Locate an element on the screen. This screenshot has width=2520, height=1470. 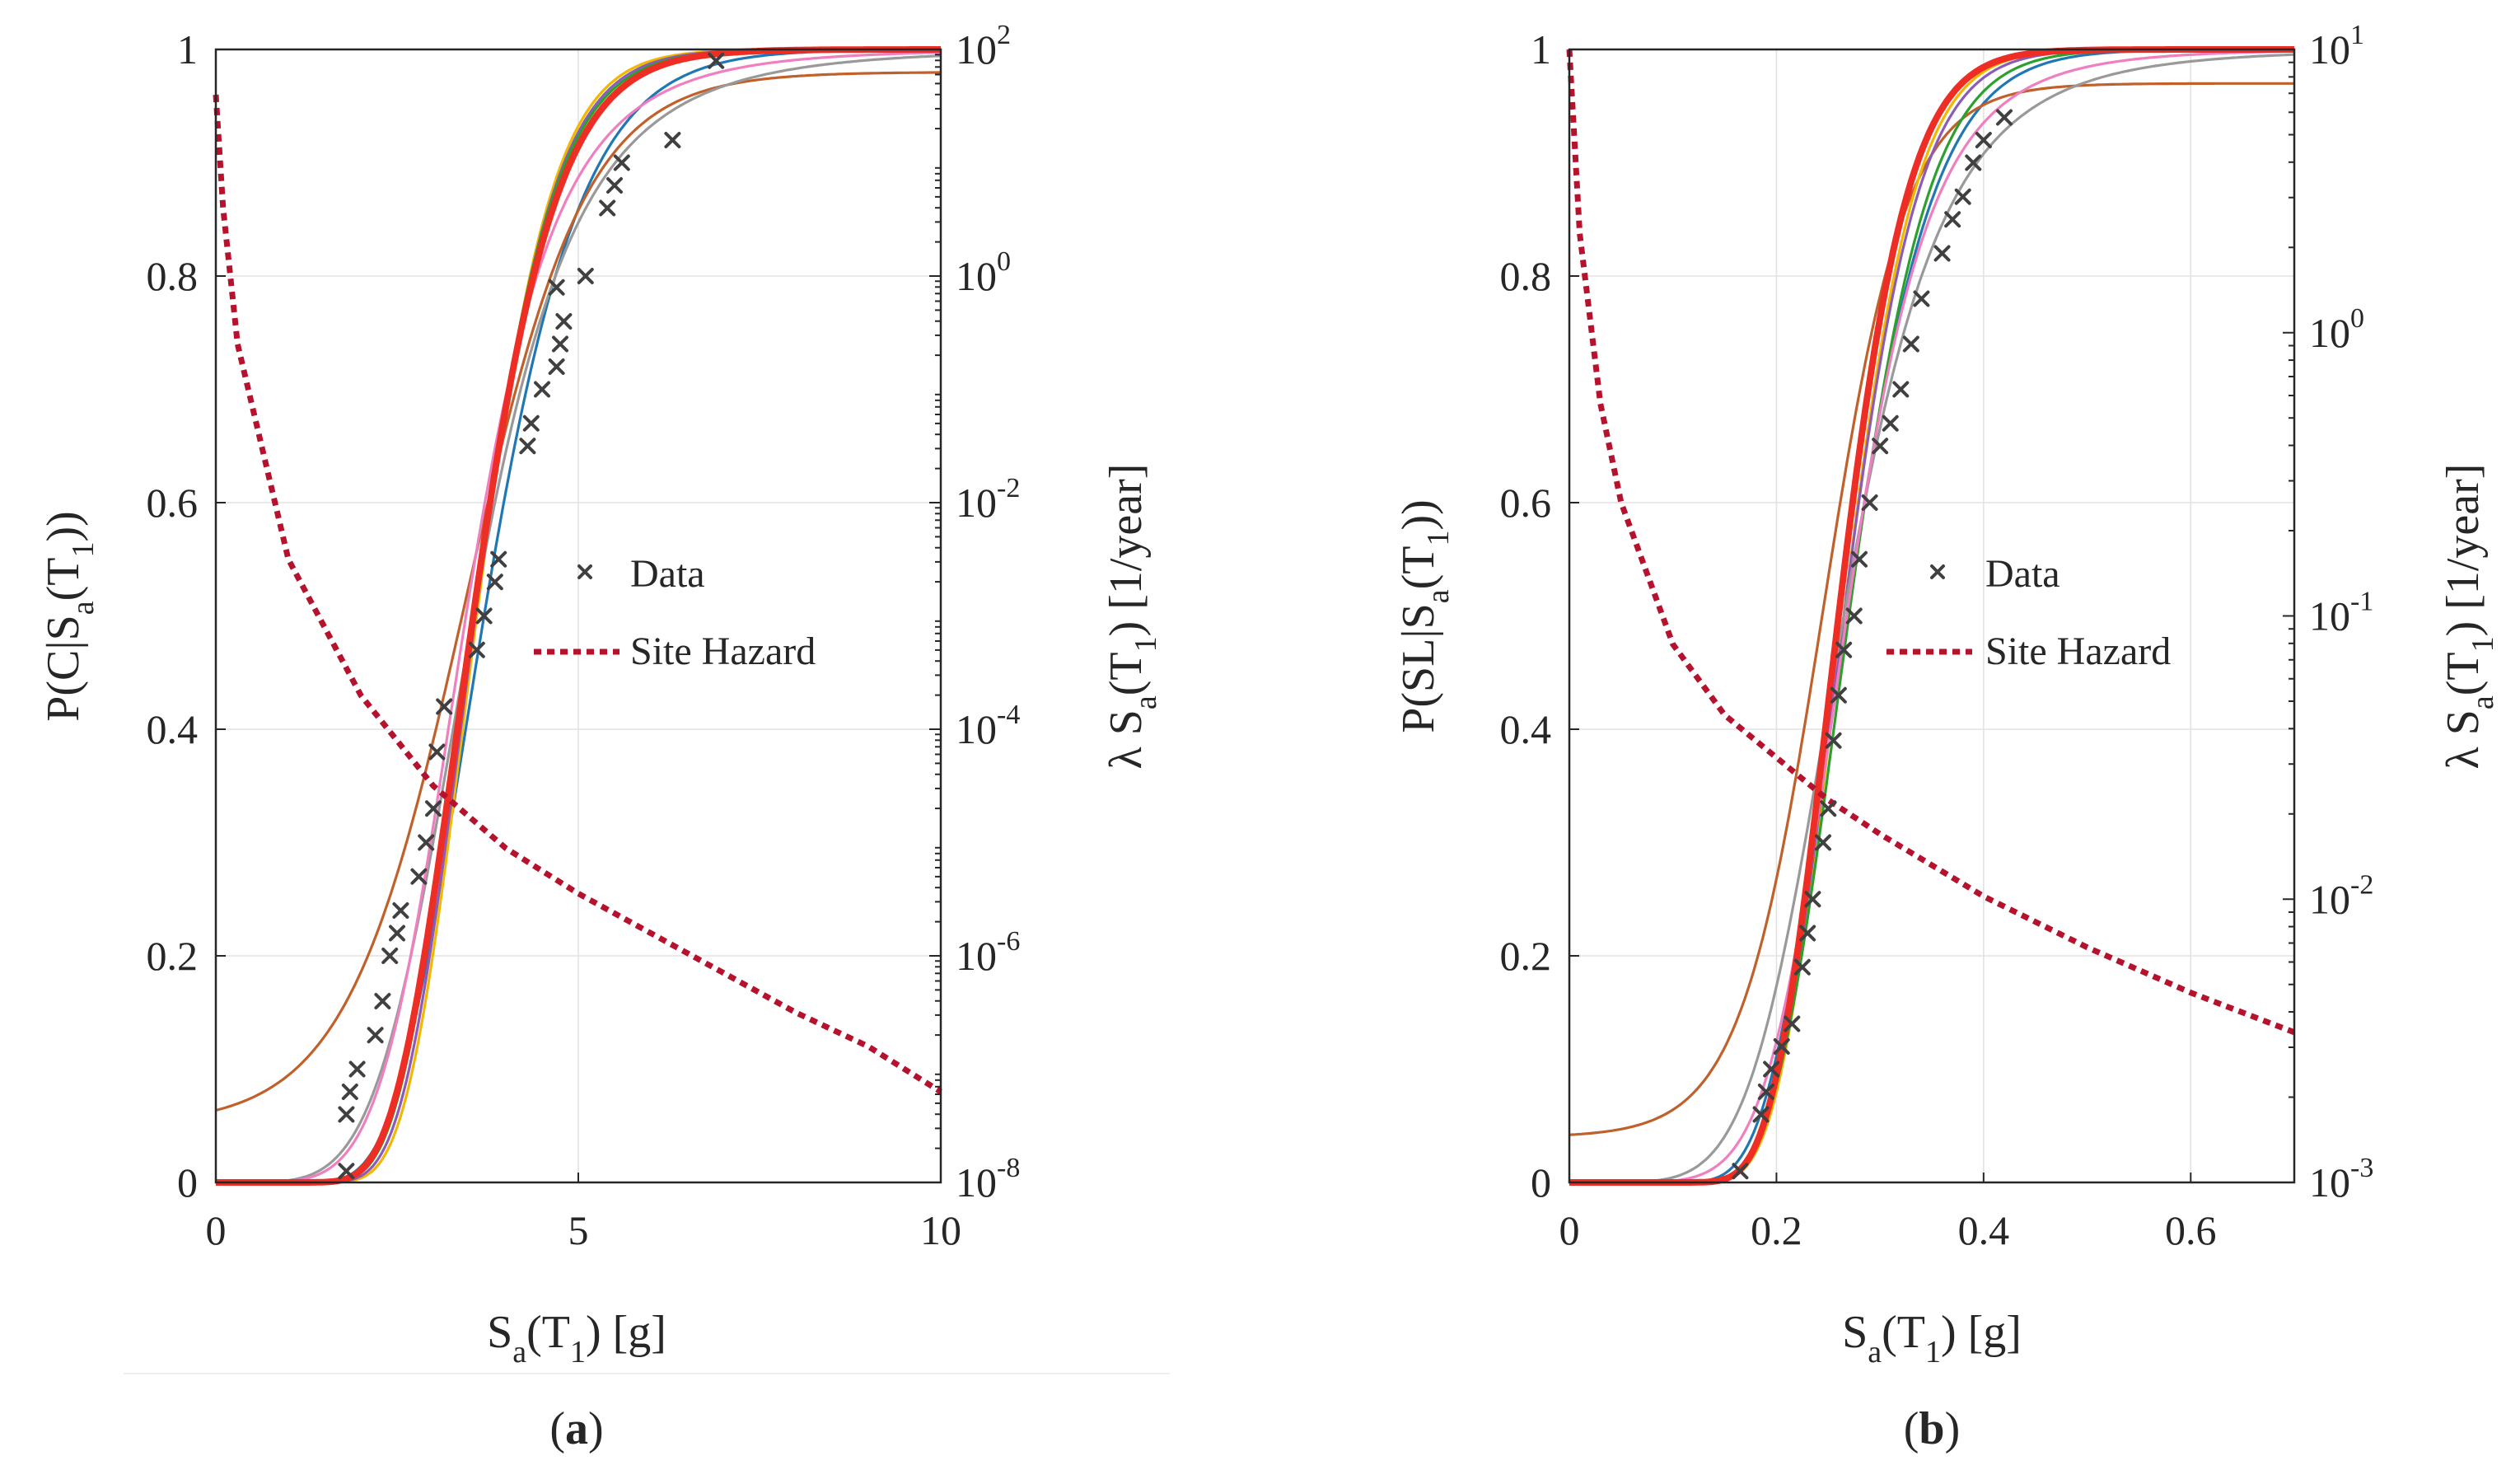
x-tick-label: 0.6 is located at coordinates (2191, 1230).